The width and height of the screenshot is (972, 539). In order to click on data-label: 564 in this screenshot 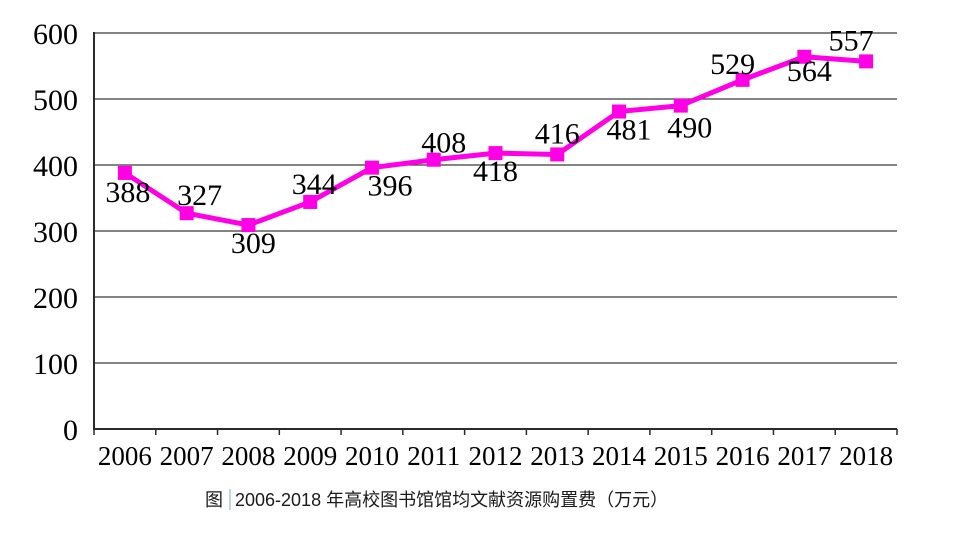, I will do `click(809, 71)`.